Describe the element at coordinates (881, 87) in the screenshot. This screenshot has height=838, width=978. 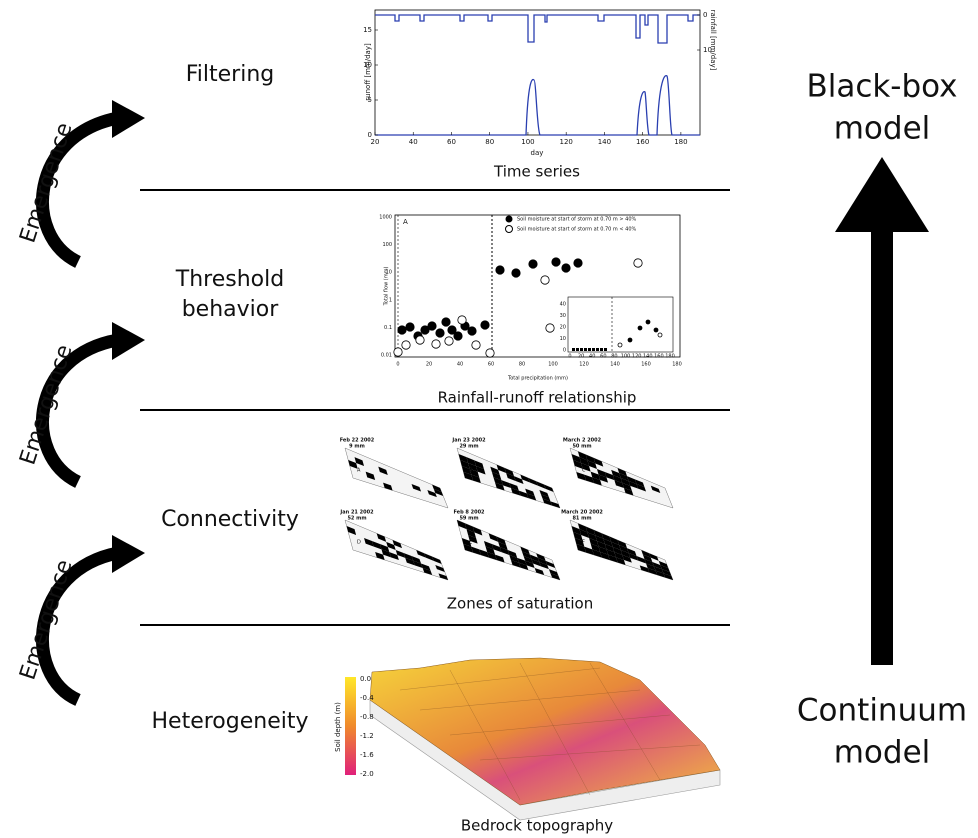
I see `scale-label: Black-box` at that location.